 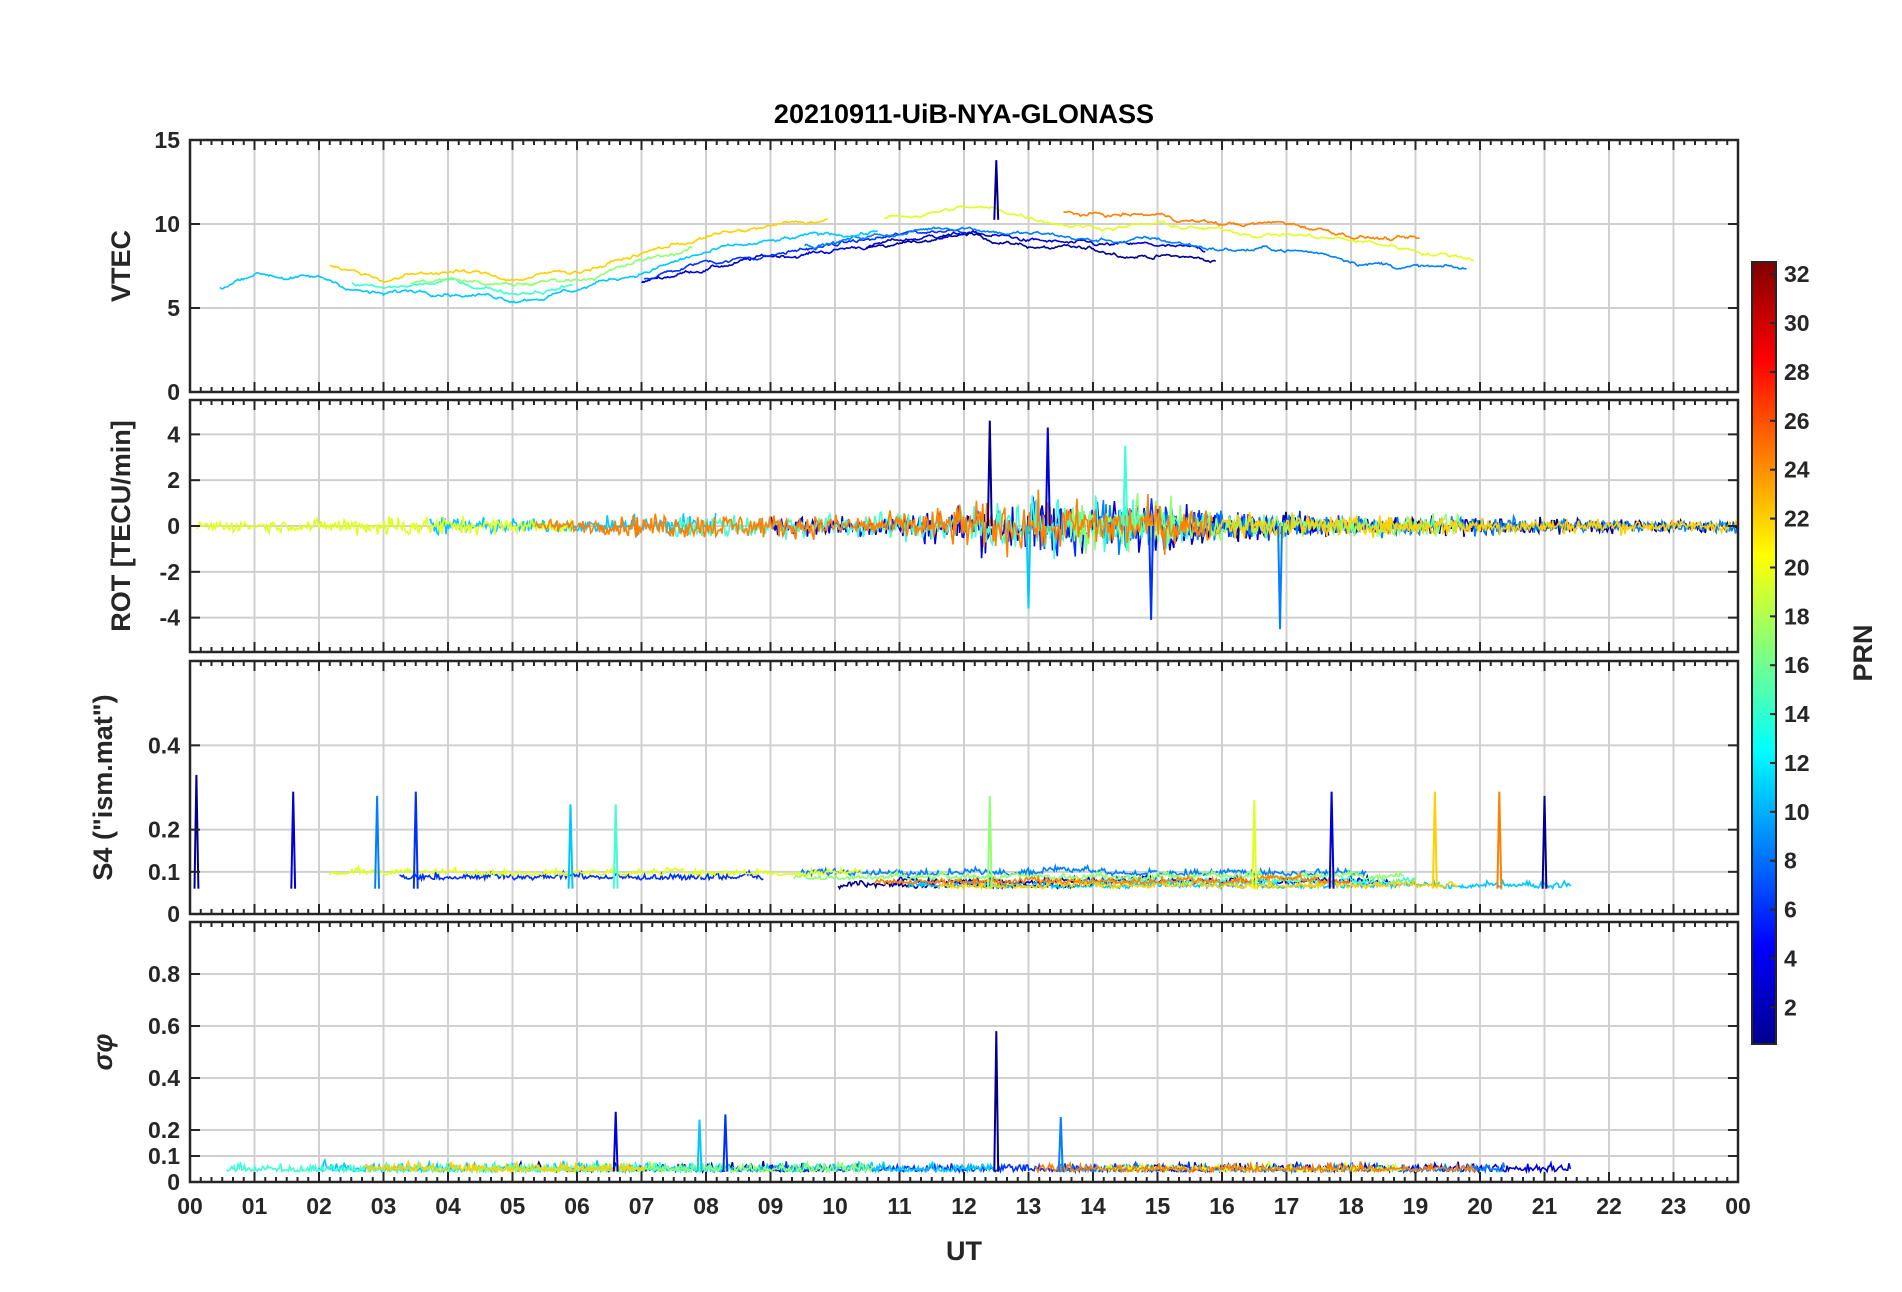 I want to click on y-axis-label: ROT [TECU/min], so click(x=121, y=525).